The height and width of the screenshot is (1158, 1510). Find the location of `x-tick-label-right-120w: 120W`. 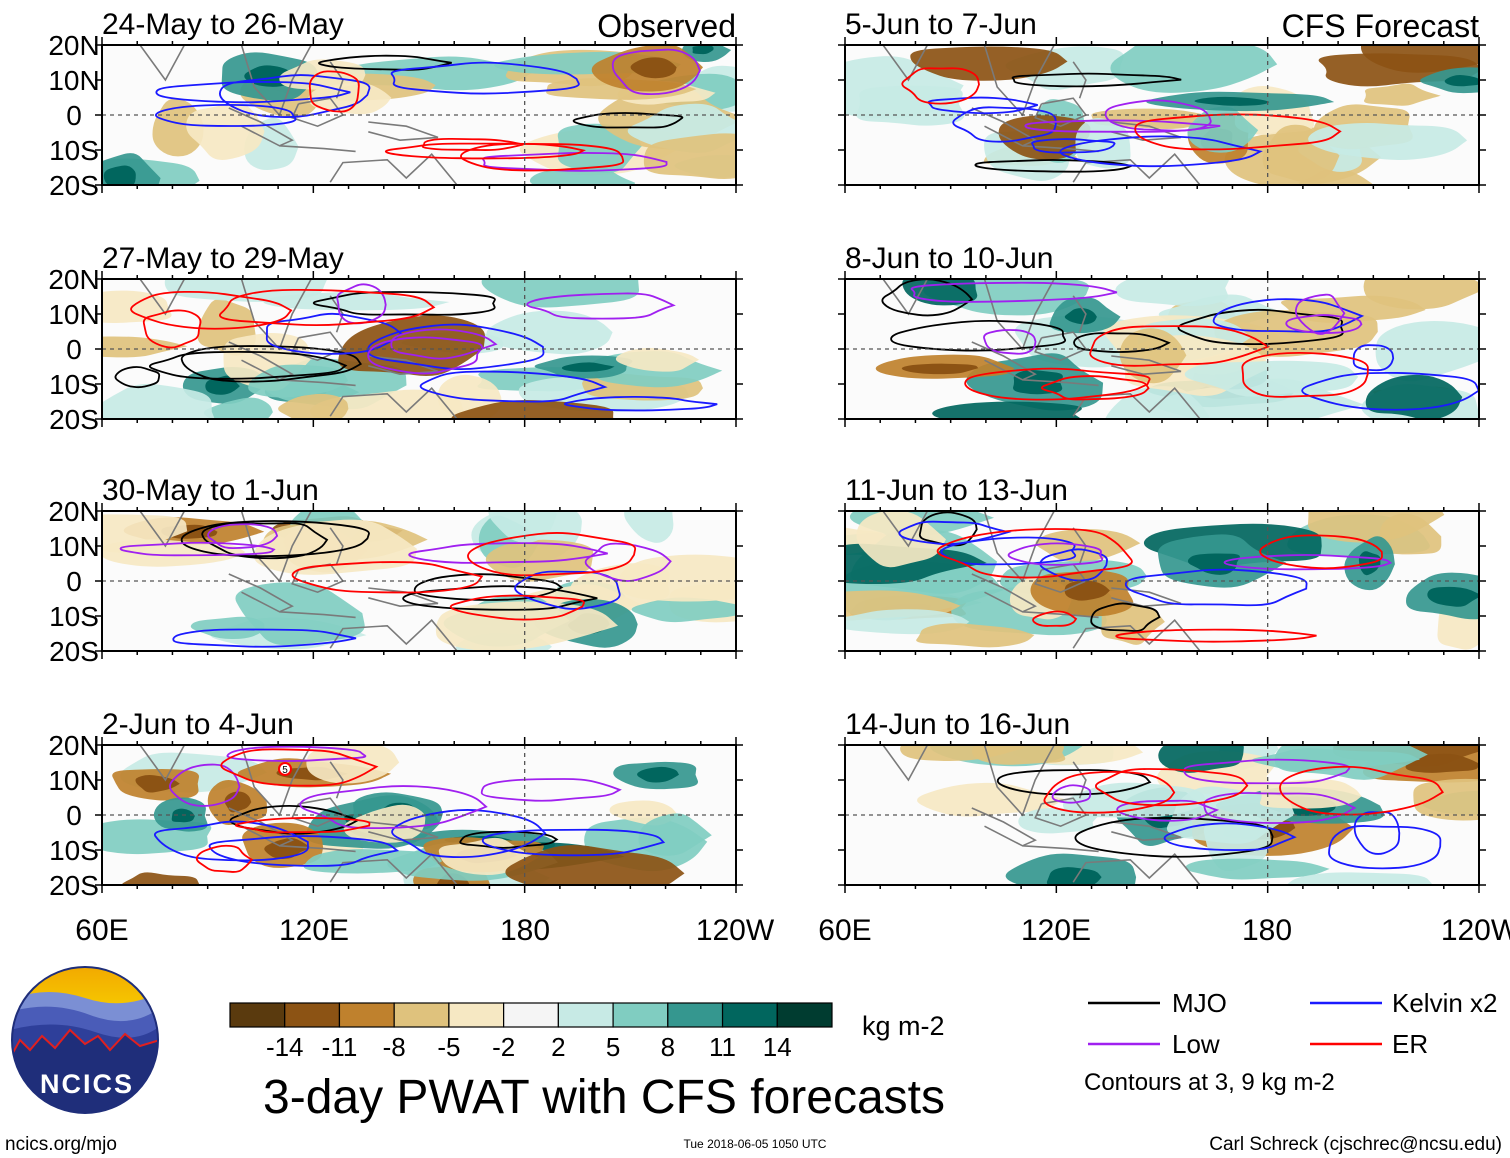

x-tick-label-right-120w: 120W is located at coordinates (1475, 930).